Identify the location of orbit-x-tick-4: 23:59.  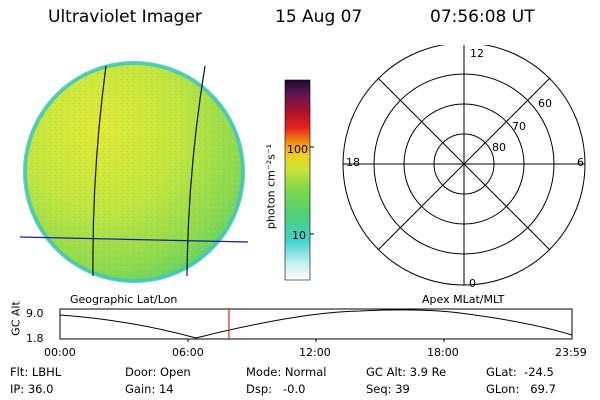
(571, 352).